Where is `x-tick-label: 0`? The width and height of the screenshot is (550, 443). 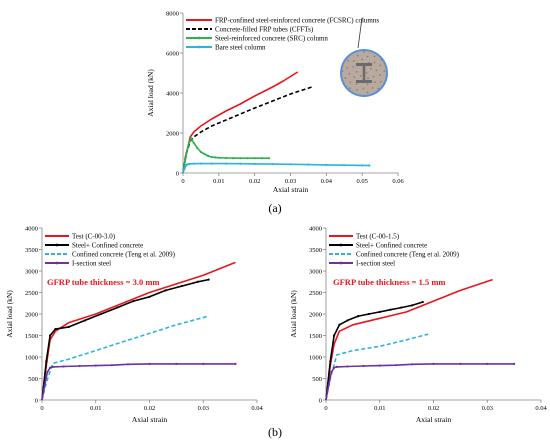 x-tick-label: 0 is located at coordinates (182, 181).